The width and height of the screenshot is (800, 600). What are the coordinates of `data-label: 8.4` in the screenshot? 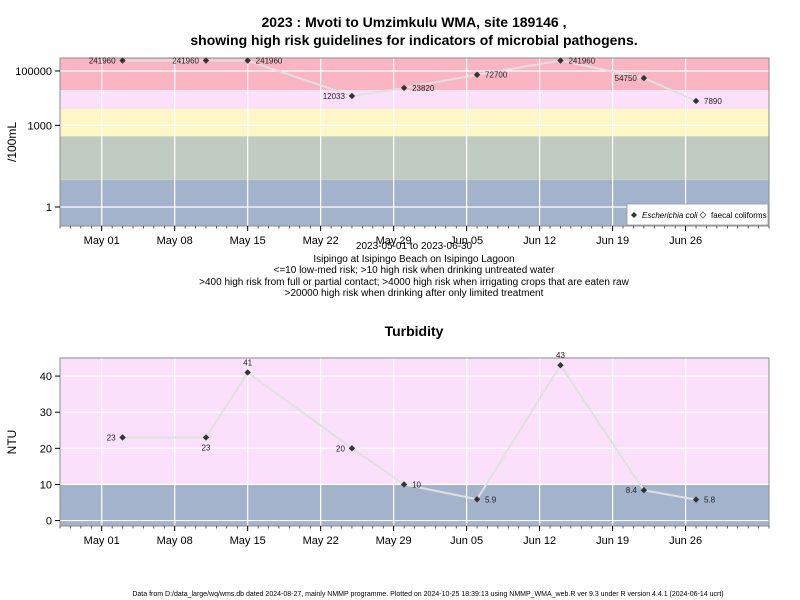 It's located at (632, 490).